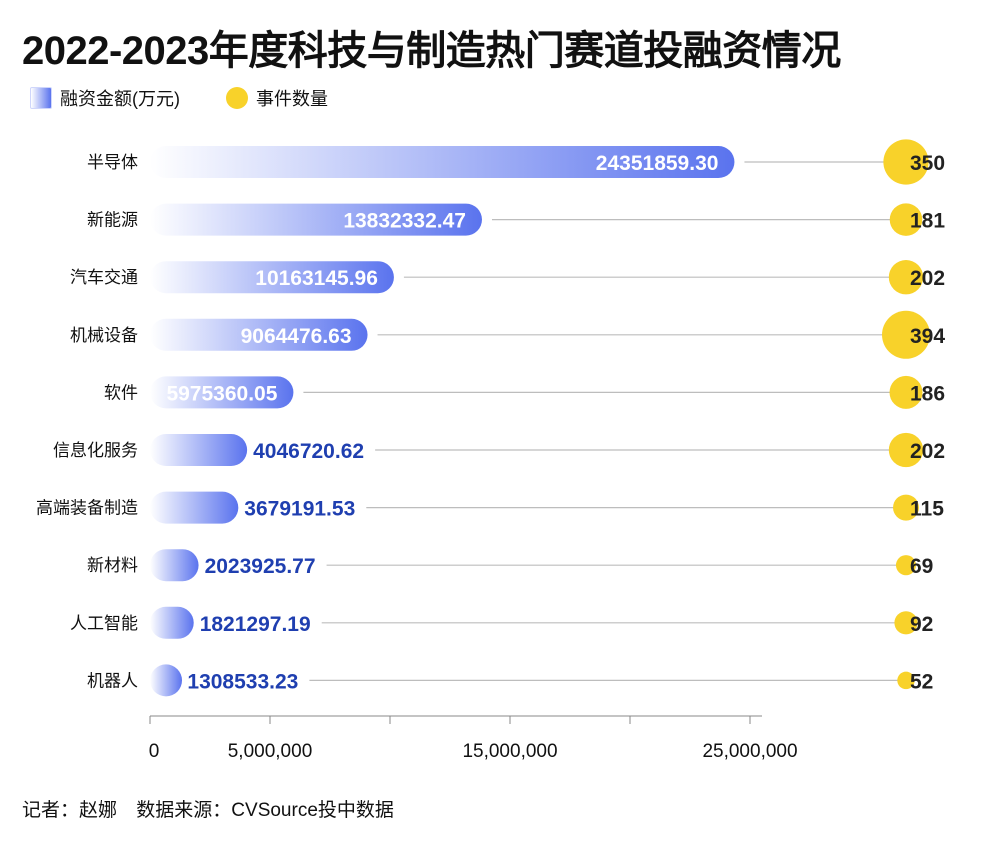 This screenshot has height=844, width=1000. I want to click on category-label: 高端装备制造, so click(87, 508).